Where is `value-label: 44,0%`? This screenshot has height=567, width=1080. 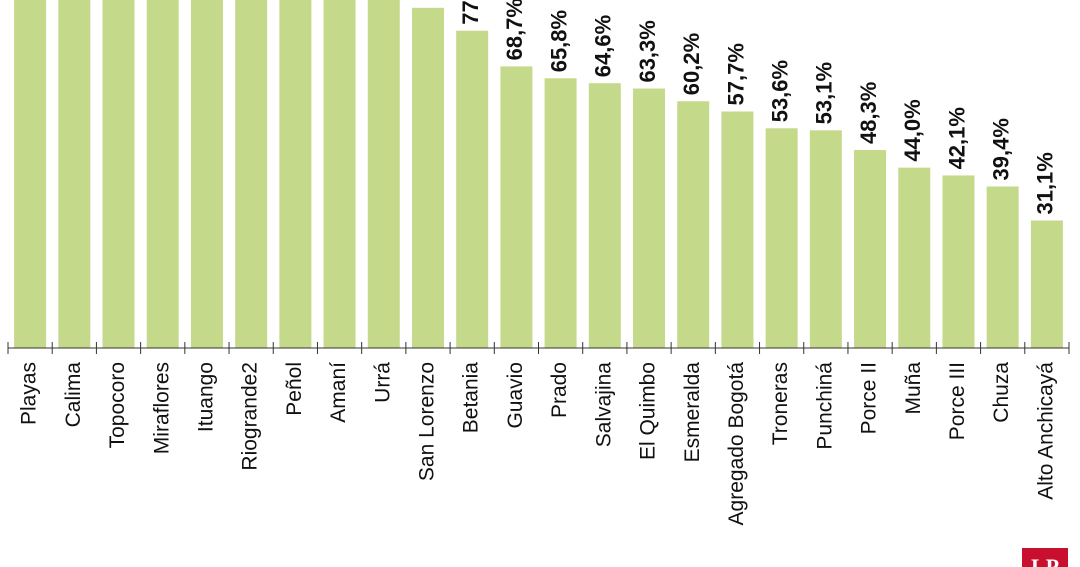
value-label: 44,0% is located at coordinates (912, 130).